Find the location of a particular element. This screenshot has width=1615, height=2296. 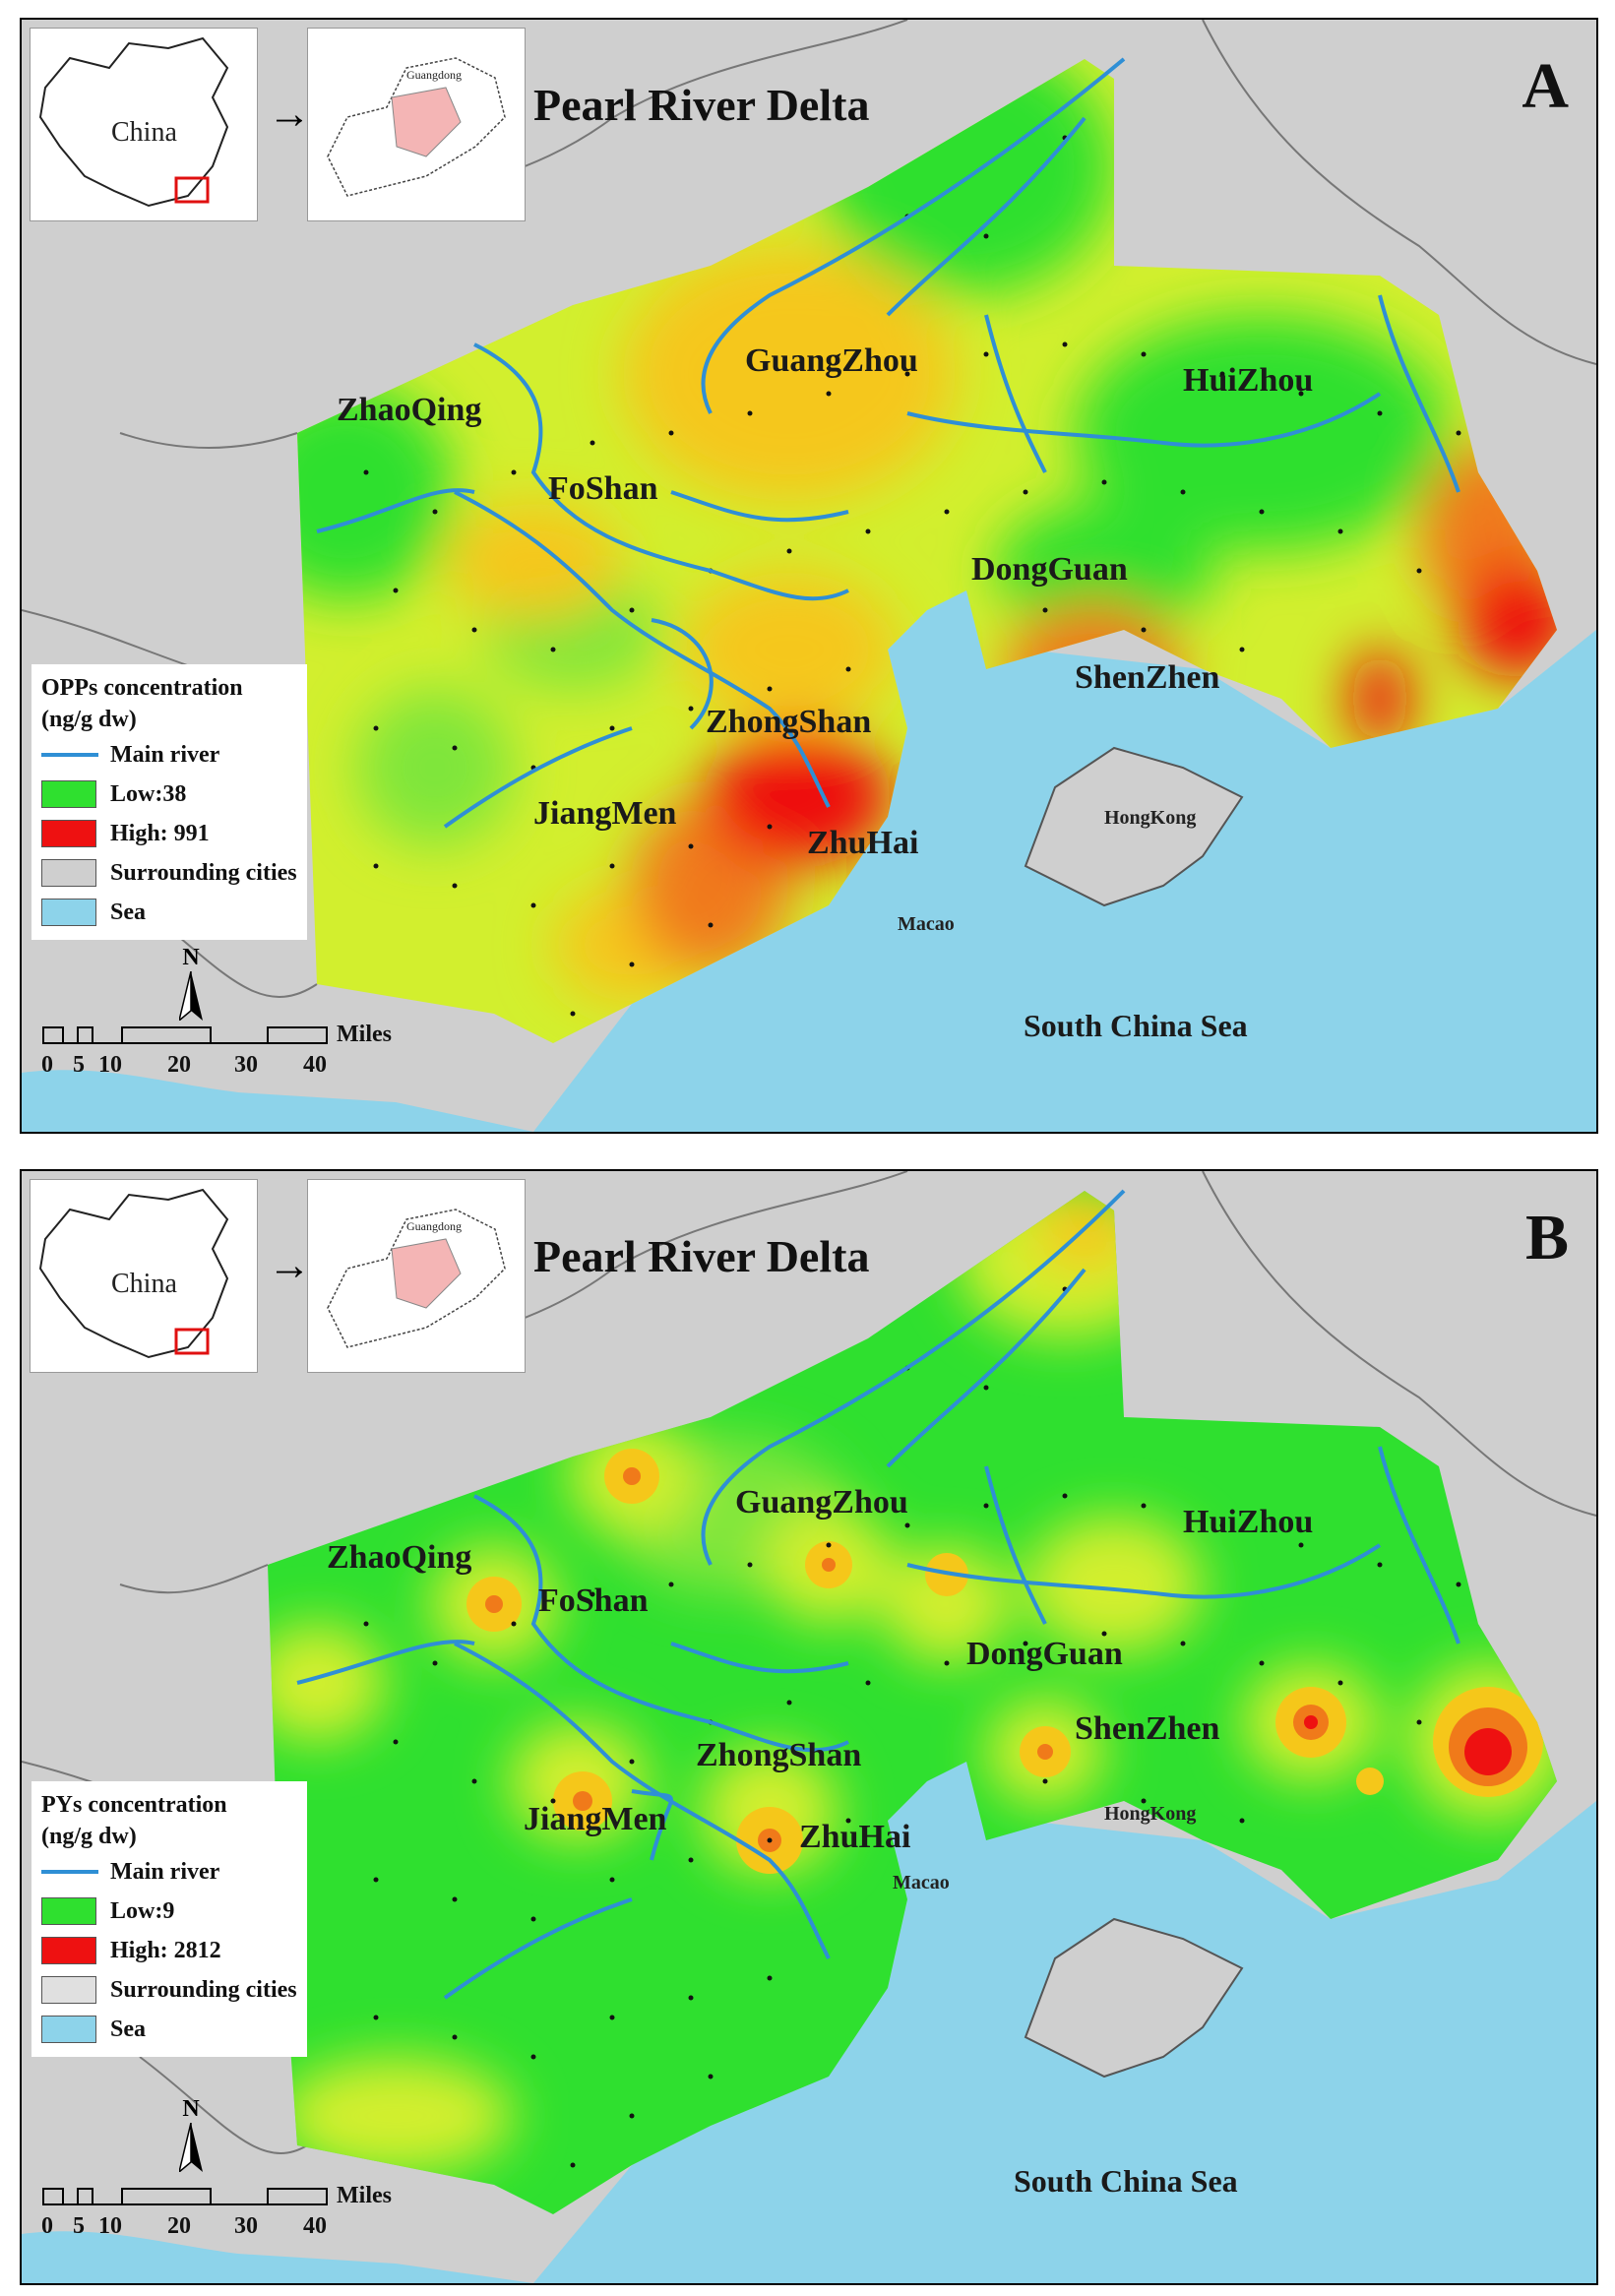

panel-letter: B is located at coordinates (1546, 1238).